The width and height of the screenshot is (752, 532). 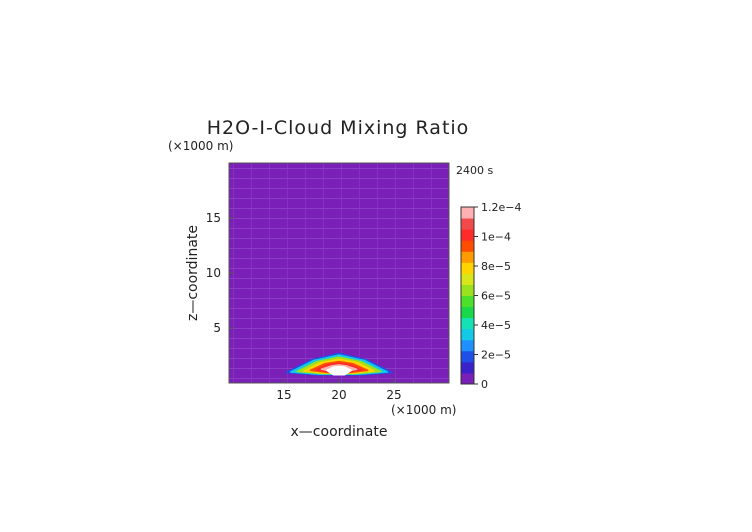 I want to click on cloud-contours, so click(x=339, y=364).